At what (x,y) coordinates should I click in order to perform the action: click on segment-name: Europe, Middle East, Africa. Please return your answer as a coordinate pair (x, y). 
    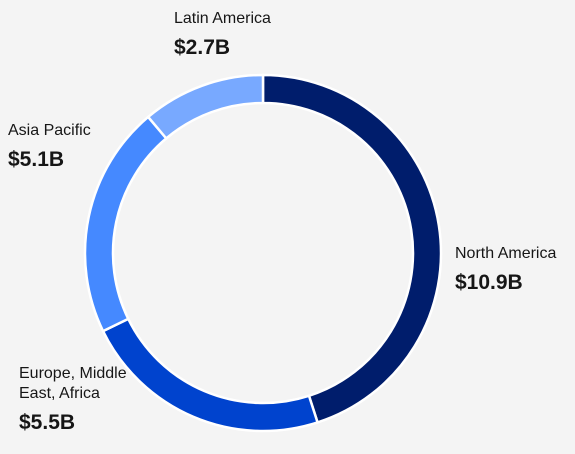
    Looking at the image, I should click on (73, 383).